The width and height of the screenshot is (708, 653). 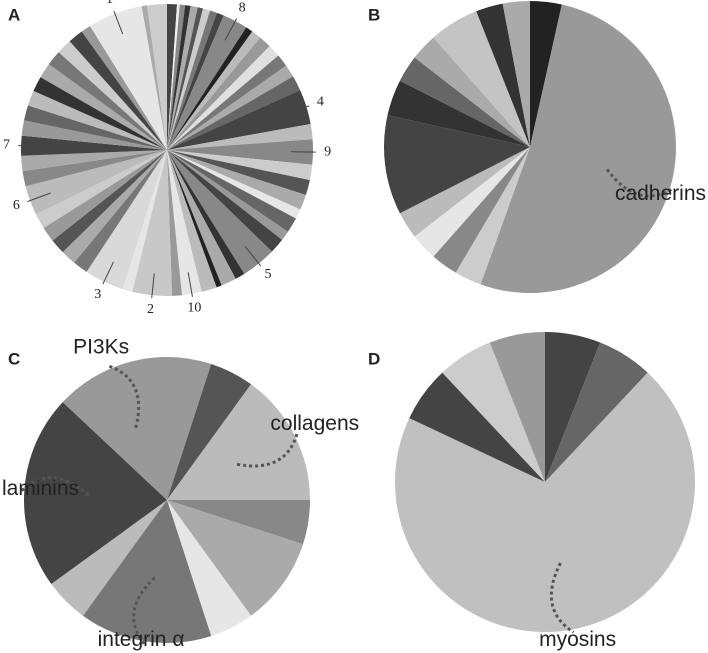 What do you see at coordinates (314, 423) in the screenshot?
I see `slice-label: collagens` at bounding box center [314, 423].